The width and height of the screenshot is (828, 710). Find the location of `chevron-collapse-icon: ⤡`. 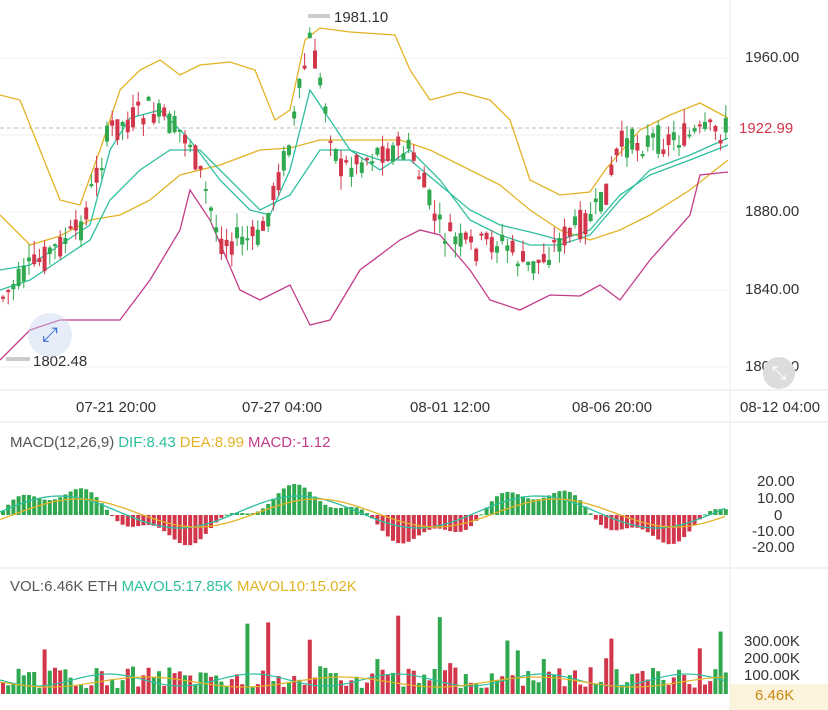

chevron-collapse-icon: ⤡ is located at coordinates (779, 373).